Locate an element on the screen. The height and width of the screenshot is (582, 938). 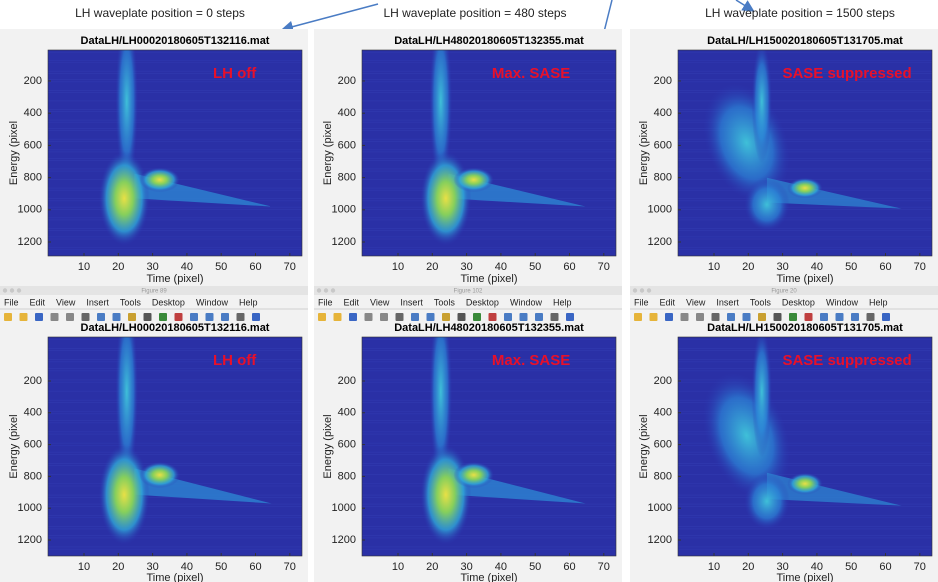
x-tick-label: 40 is located at coordinates (187, 567).